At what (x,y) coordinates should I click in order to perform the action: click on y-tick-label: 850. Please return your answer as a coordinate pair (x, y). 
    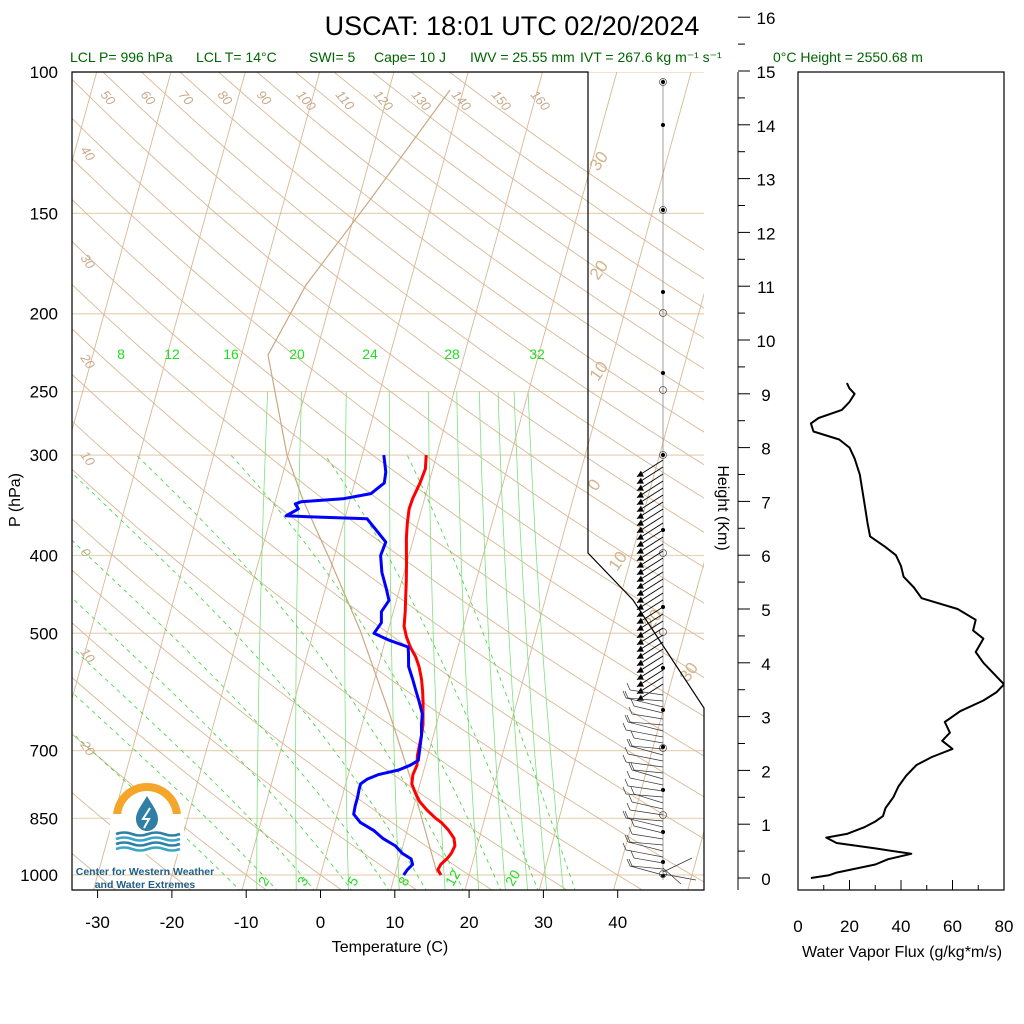
    Looking at the image, I should click on (44, 818).